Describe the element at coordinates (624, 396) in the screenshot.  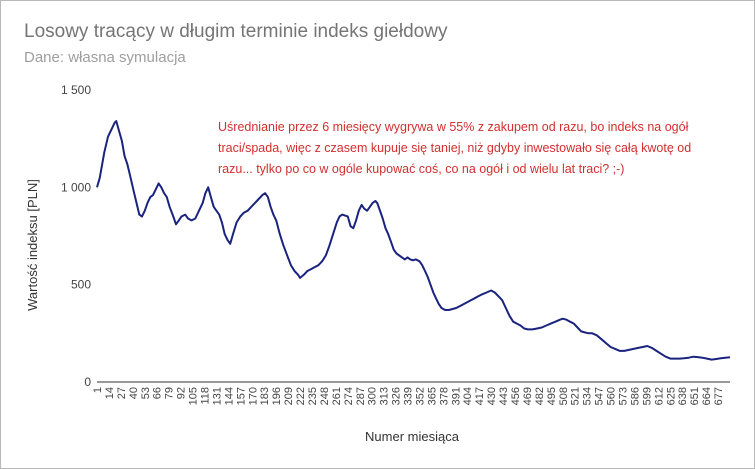
I see `x-tick-label: 573` at that location.